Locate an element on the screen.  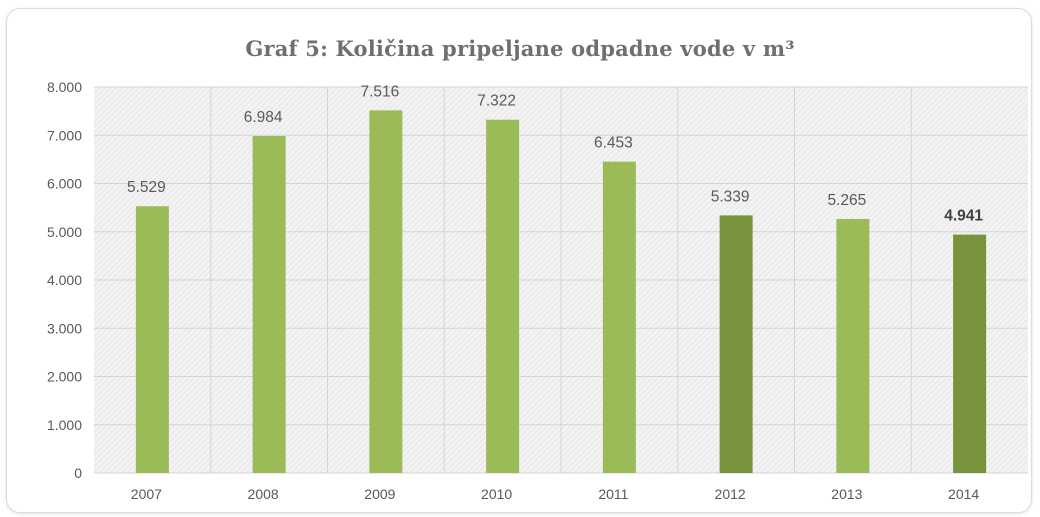
y-tick-label: 1.000 is located at coordinates (64, 425).